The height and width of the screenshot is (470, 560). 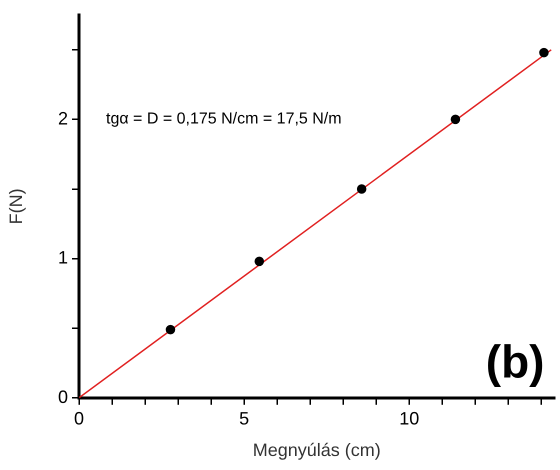 What do you see at coordinates (63, 258) in the screenshot?
I see `y-tick-label: 1` at bounding box center [63, 258].